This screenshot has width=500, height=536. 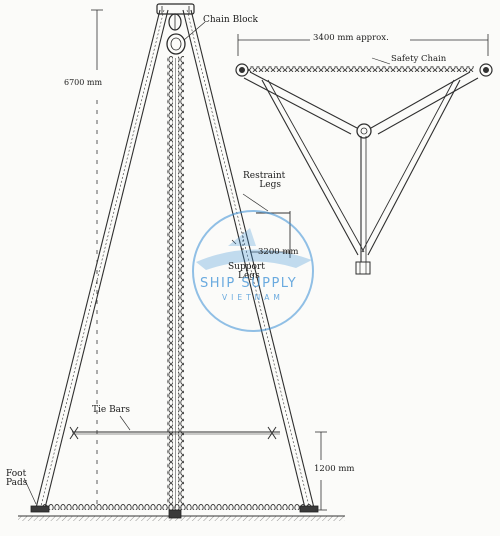 I want to click on foot-pads-label: Foot Pads, so click(x=17, y=479).